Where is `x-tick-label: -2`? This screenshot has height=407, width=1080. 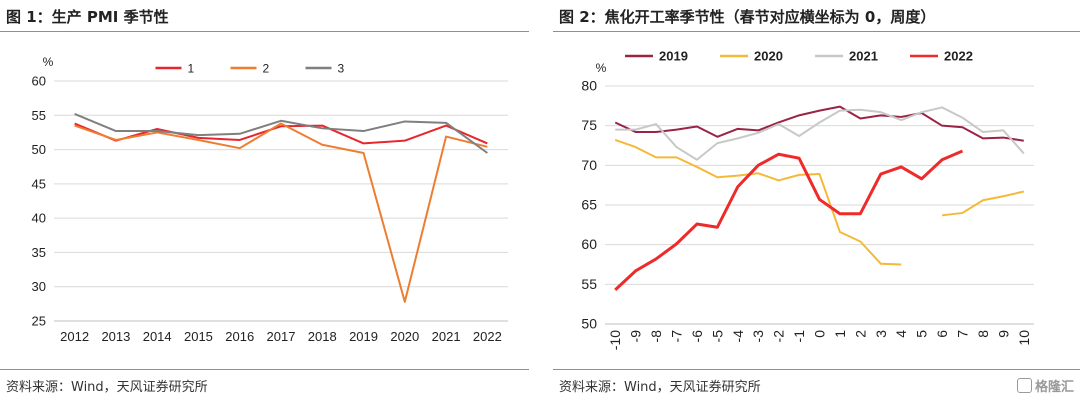
x-tick-label: -2 is located at coordinates (779, 336).